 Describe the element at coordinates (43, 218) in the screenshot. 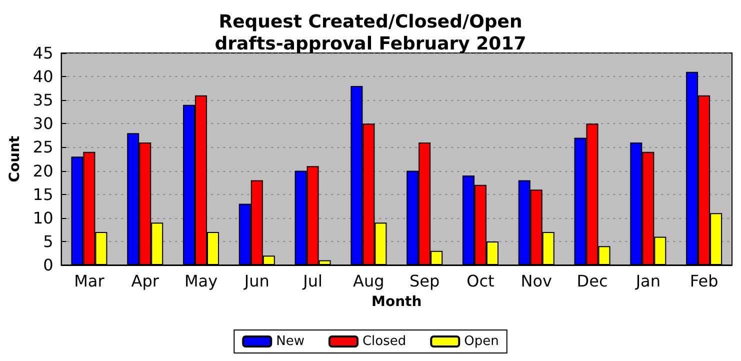

I see `y-tick-label: 10` at that location.